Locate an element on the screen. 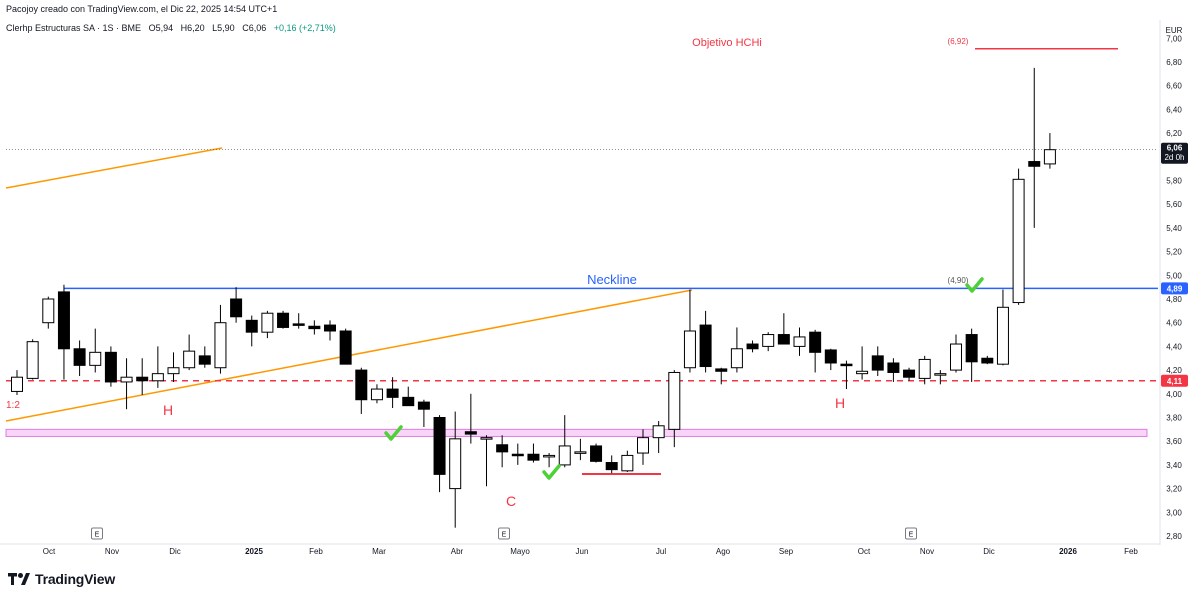  symbol-name: Clerhp Estructuras SA · 1S · BME is located at coordinates (74, 28).